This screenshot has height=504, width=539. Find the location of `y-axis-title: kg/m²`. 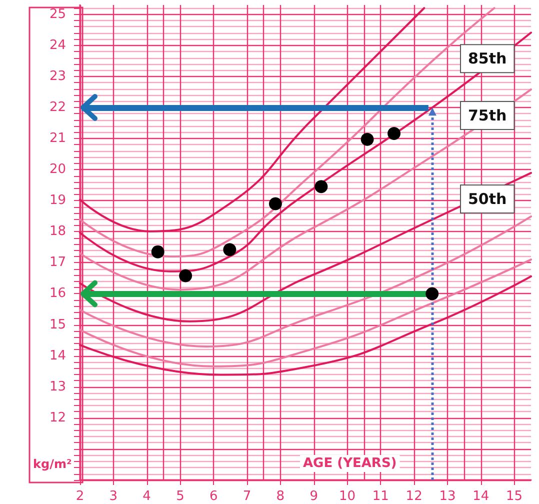

y-axis-title: kg/m² is located at coordinates (52, 464).